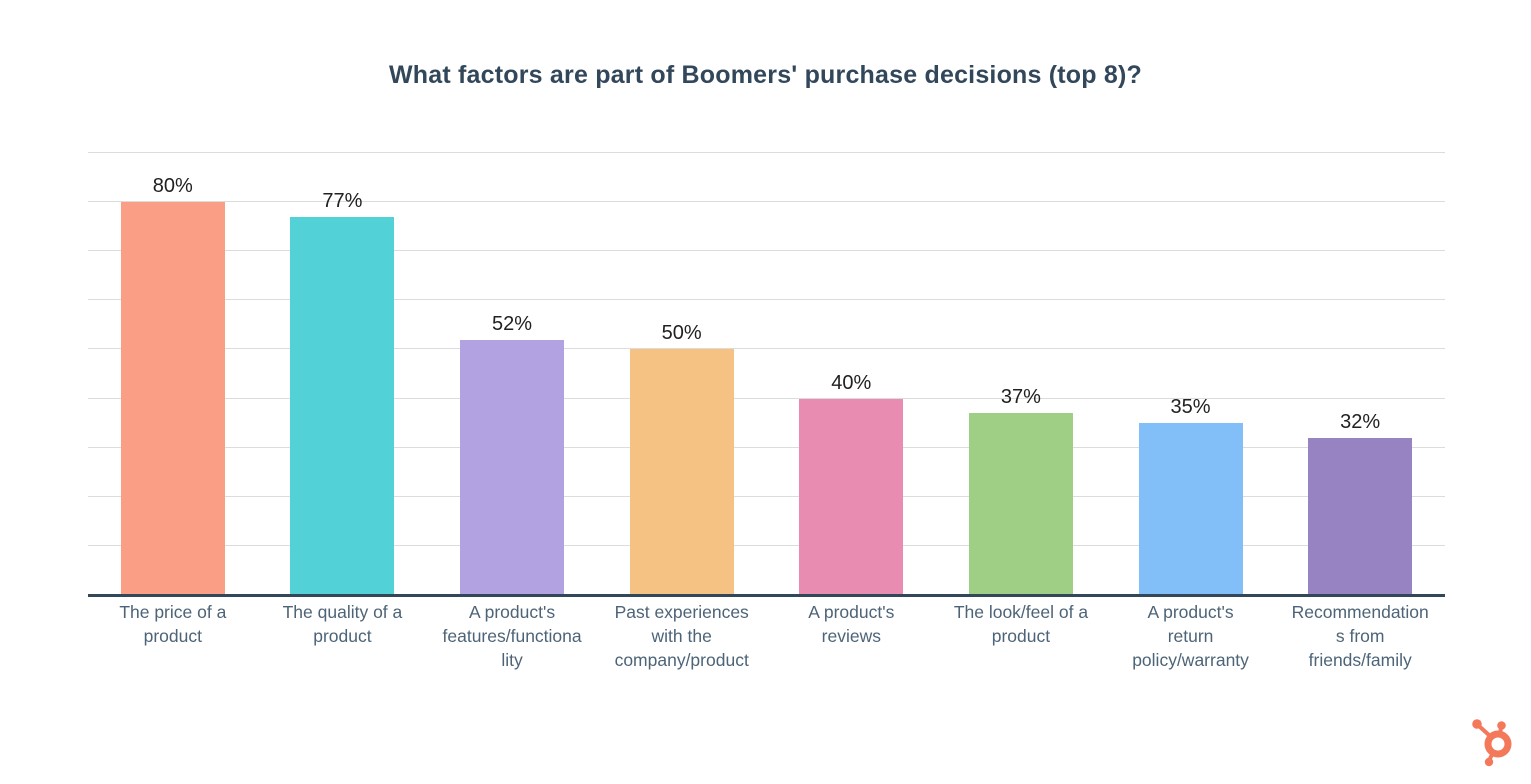 This screenshot has width=1531, height=784. What do you see at coordinates (512, 636) in the screenshot?
I see `category-label-3: A product's features/functiona lity` at bounding box center [512, 636].